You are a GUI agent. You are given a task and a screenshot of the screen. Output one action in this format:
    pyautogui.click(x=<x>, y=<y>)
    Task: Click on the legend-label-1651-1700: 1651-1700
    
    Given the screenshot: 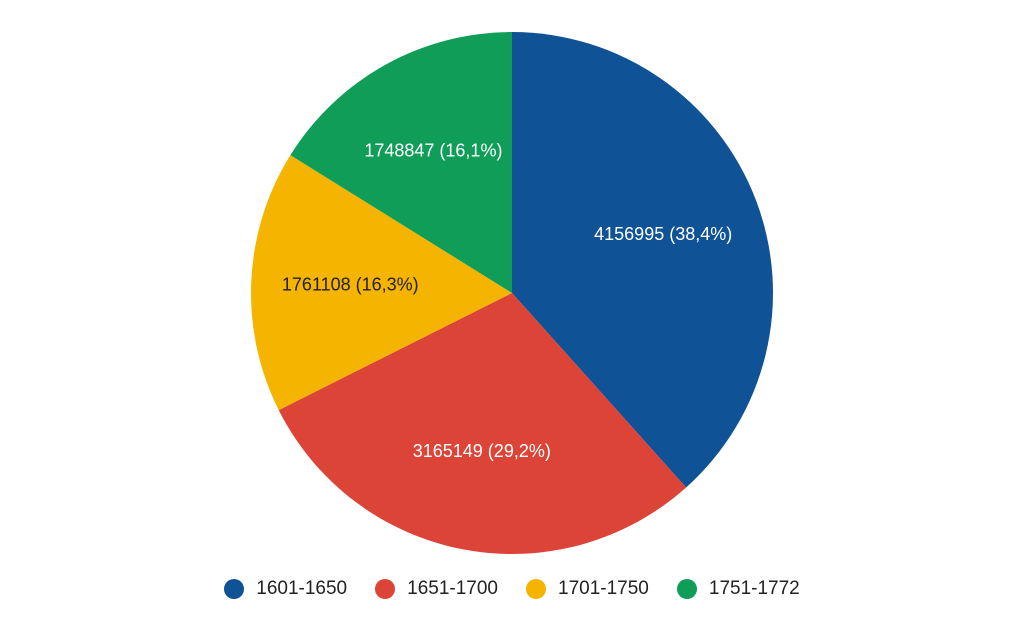 What is the action you would take?
    pyautogui.click(x=452, y=588)
    